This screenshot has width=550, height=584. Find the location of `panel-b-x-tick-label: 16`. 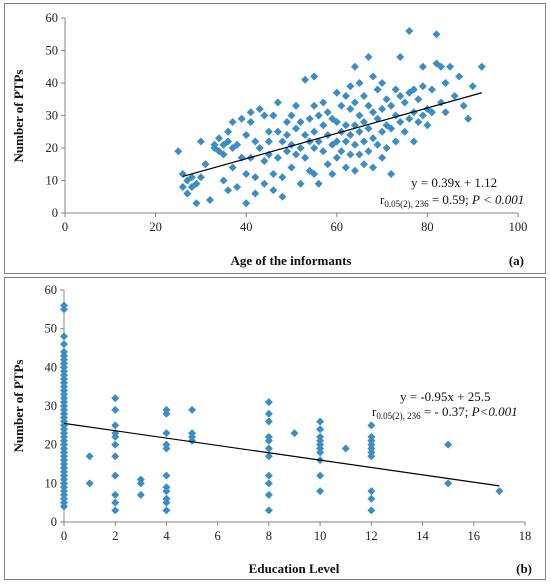

panel-b-x-tick-label: 16 is located at coordinates (474, 536).